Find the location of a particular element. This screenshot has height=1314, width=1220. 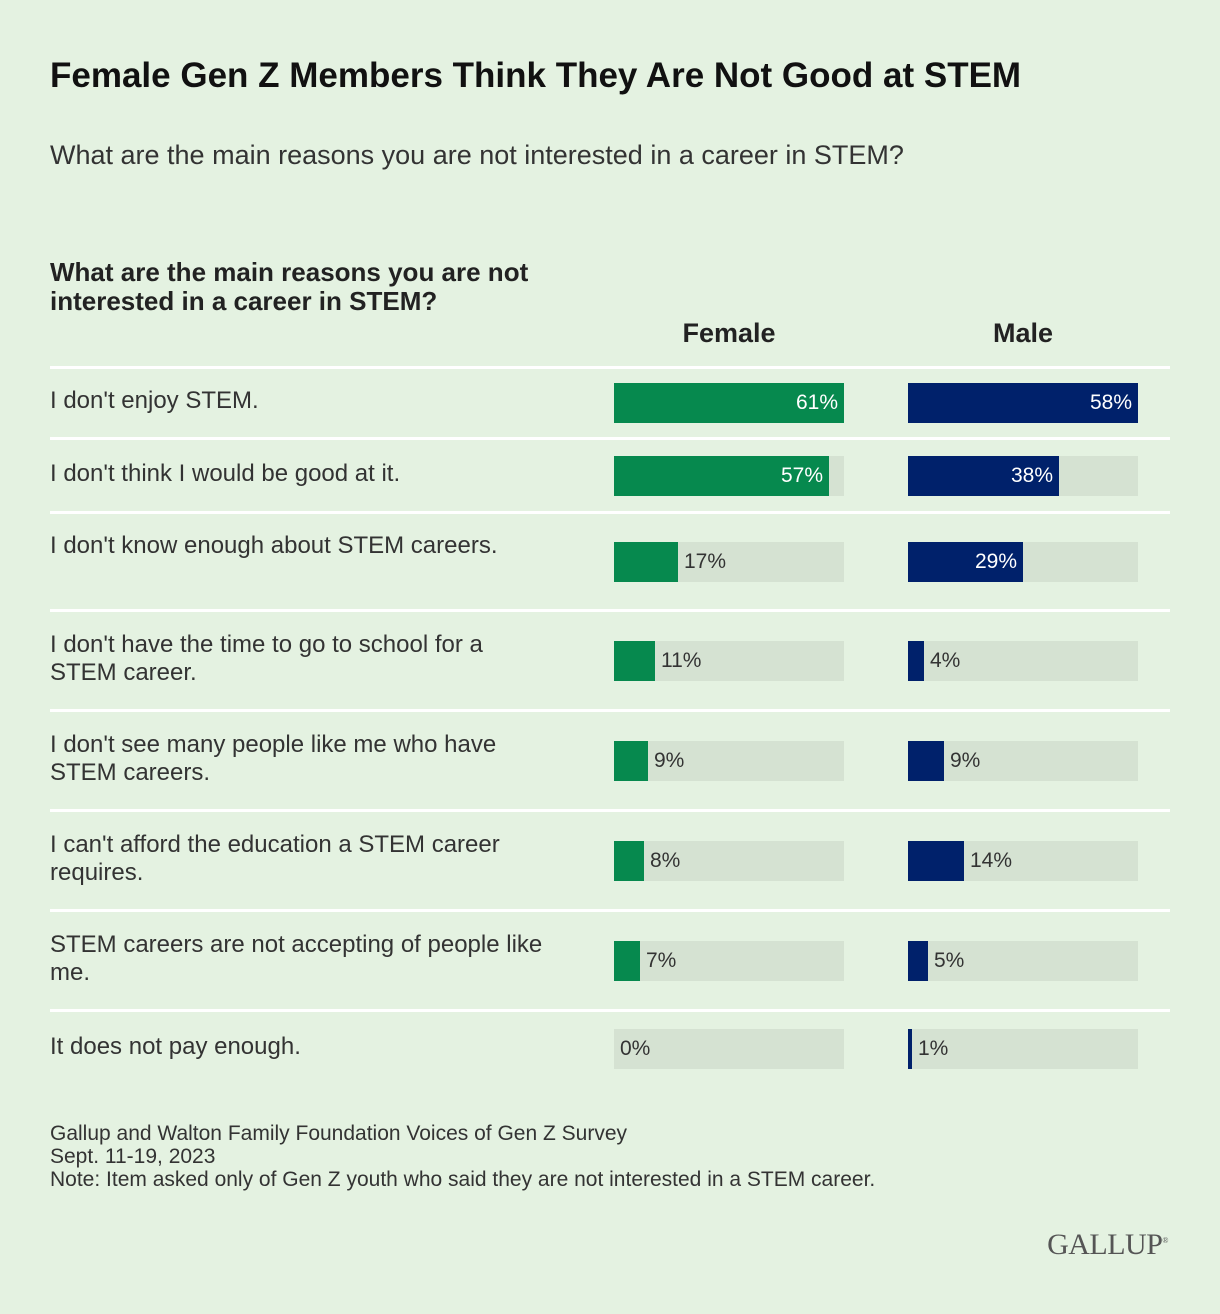

bar-track: 0% is located at coordinates (729, 1049).